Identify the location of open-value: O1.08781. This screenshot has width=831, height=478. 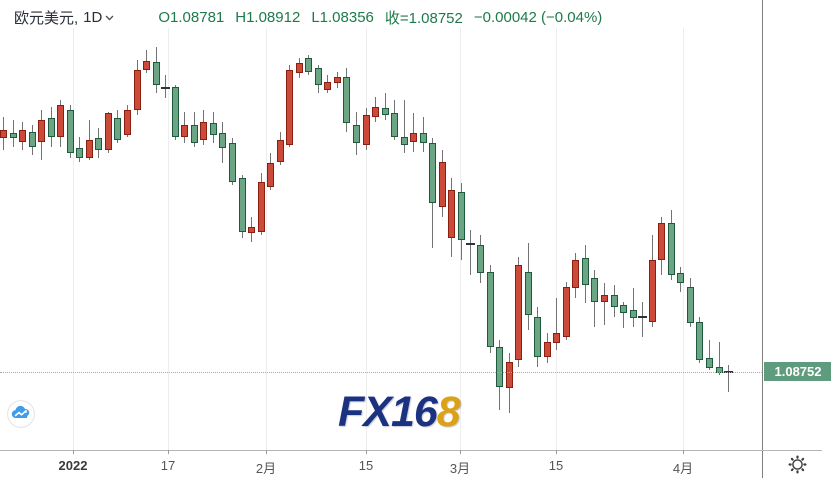
(191, 17).